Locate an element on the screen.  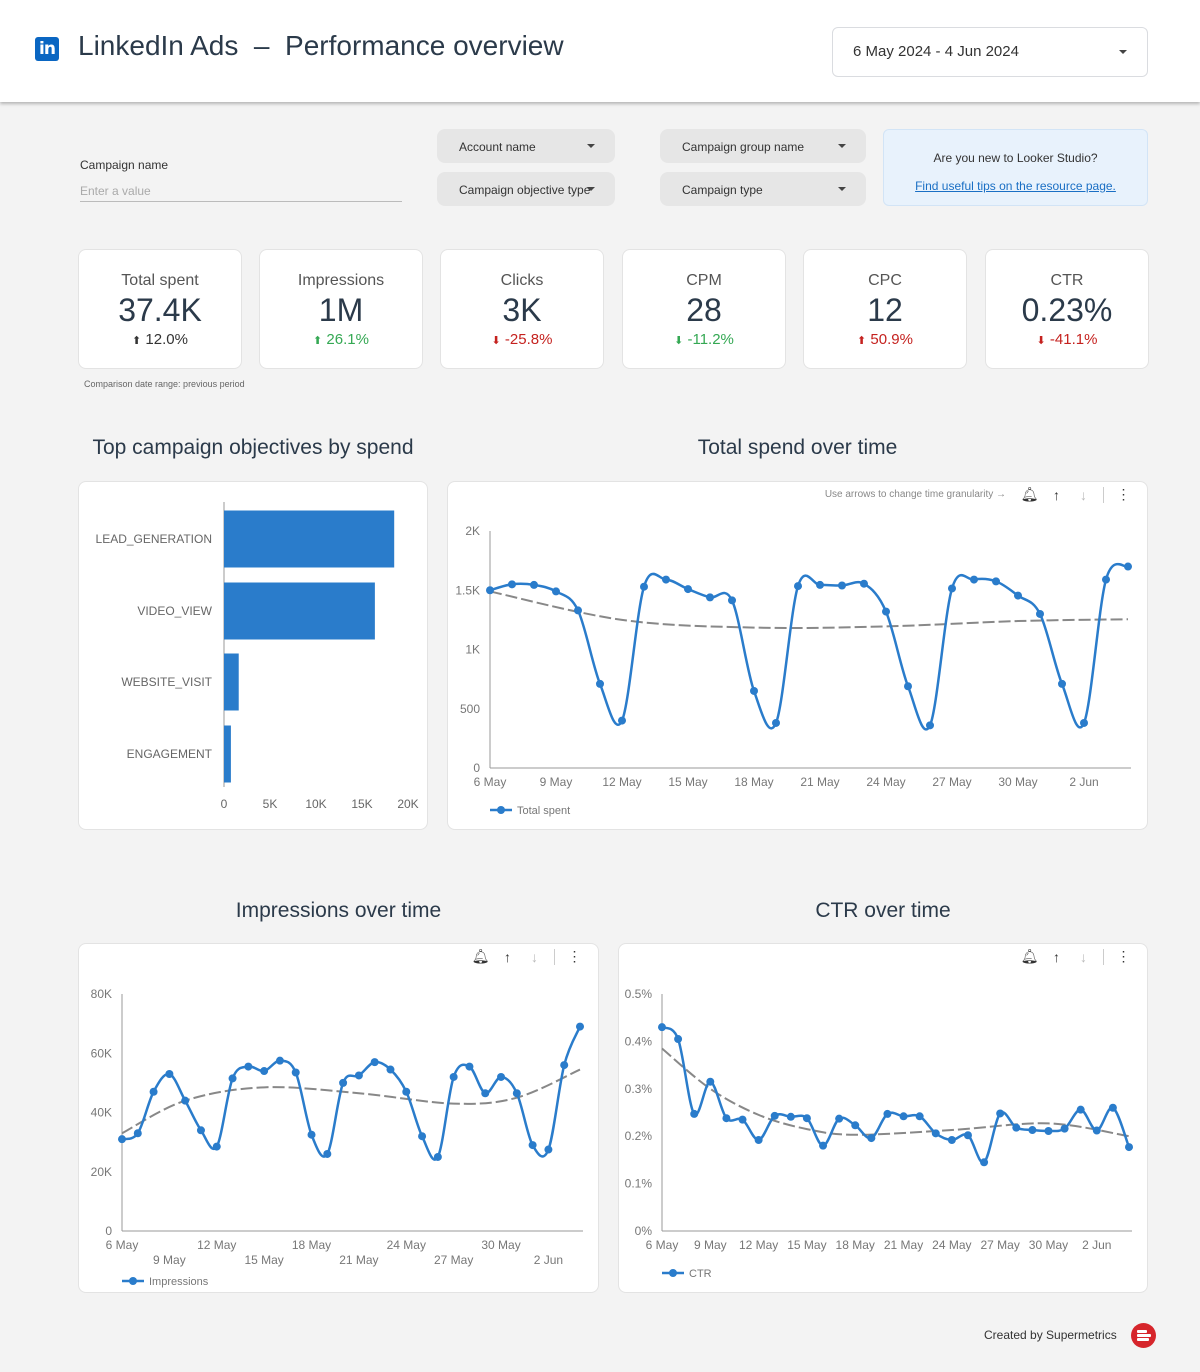
legend-label: CTR is located at coordinates (700, 1274).